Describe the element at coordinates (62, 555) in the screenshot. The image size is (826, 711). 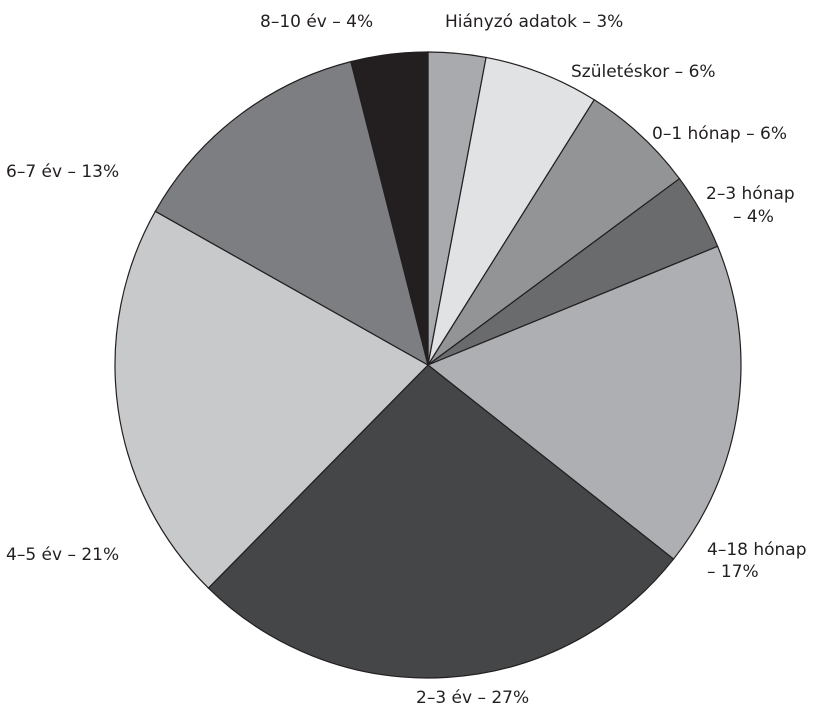
I see `label-4-5-ev: 4–5 év – 21%` at that location.